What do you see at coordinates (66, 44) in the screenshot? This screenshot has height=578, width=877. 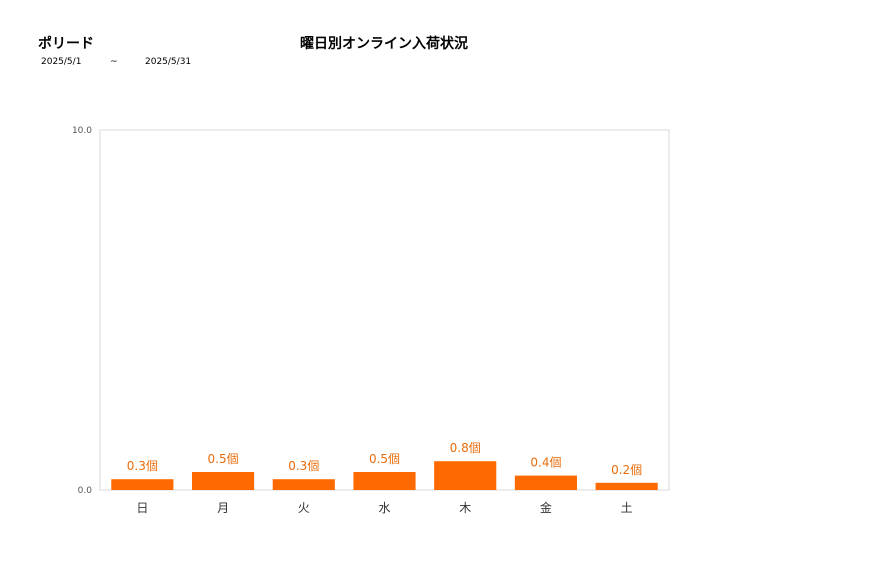 I see `product-name: ポリード` at bounding box center [66, 44].